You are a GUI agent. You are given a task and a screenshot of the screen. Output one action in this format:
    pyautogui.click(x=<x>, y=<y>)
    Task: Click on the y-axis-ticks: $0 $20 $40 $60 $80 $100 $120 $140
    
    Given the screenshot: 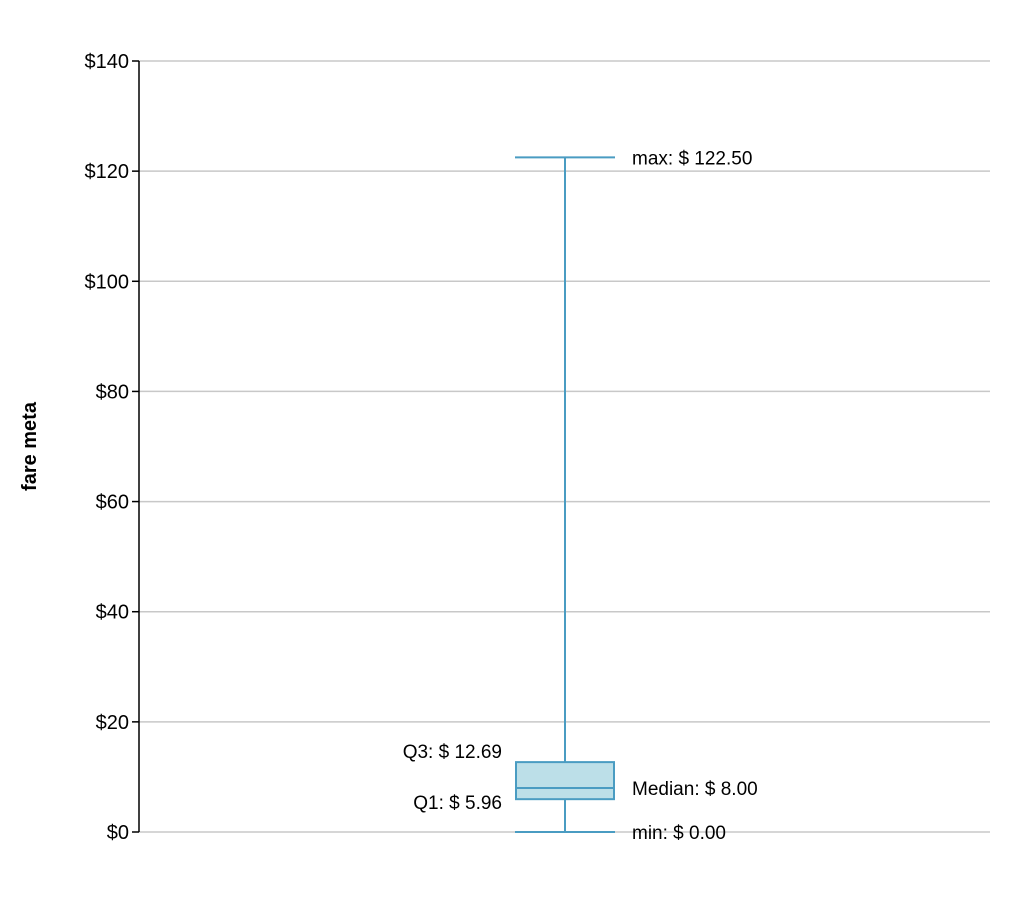 What is the action you would take?
    pyautogui.click(x=112, y=447)
    